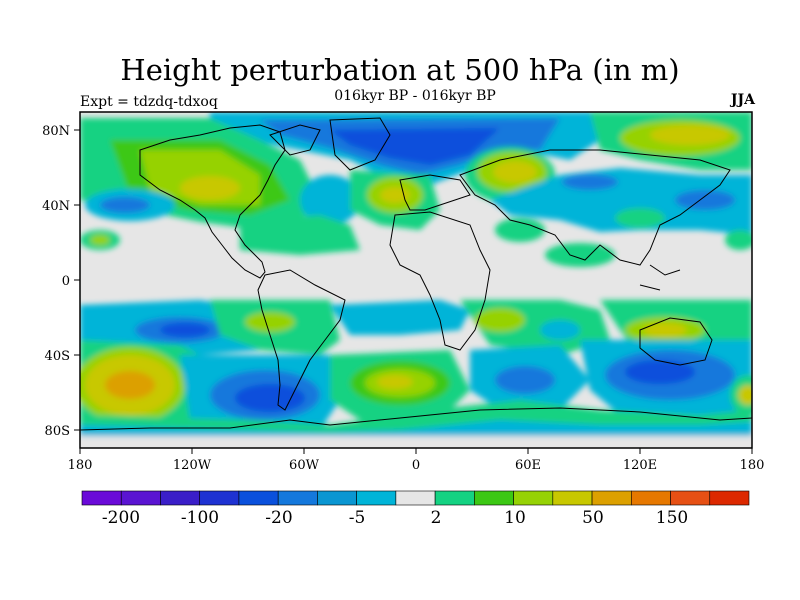  I want to click on pacific-east-green, so click(738, 240).